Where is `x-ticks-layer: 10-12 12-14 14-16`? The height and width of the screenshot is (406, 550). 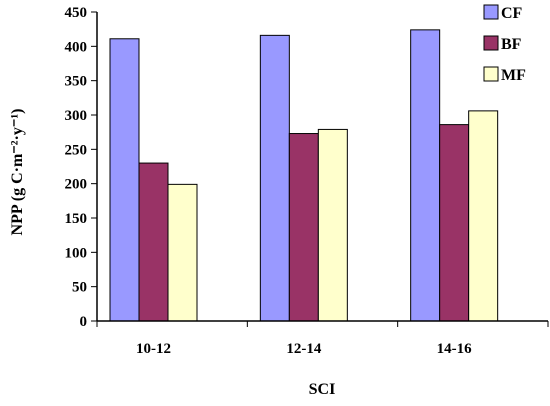
x-ticks-layer: 10-12 12-14 14-16 is located at coordinates (304, 349).